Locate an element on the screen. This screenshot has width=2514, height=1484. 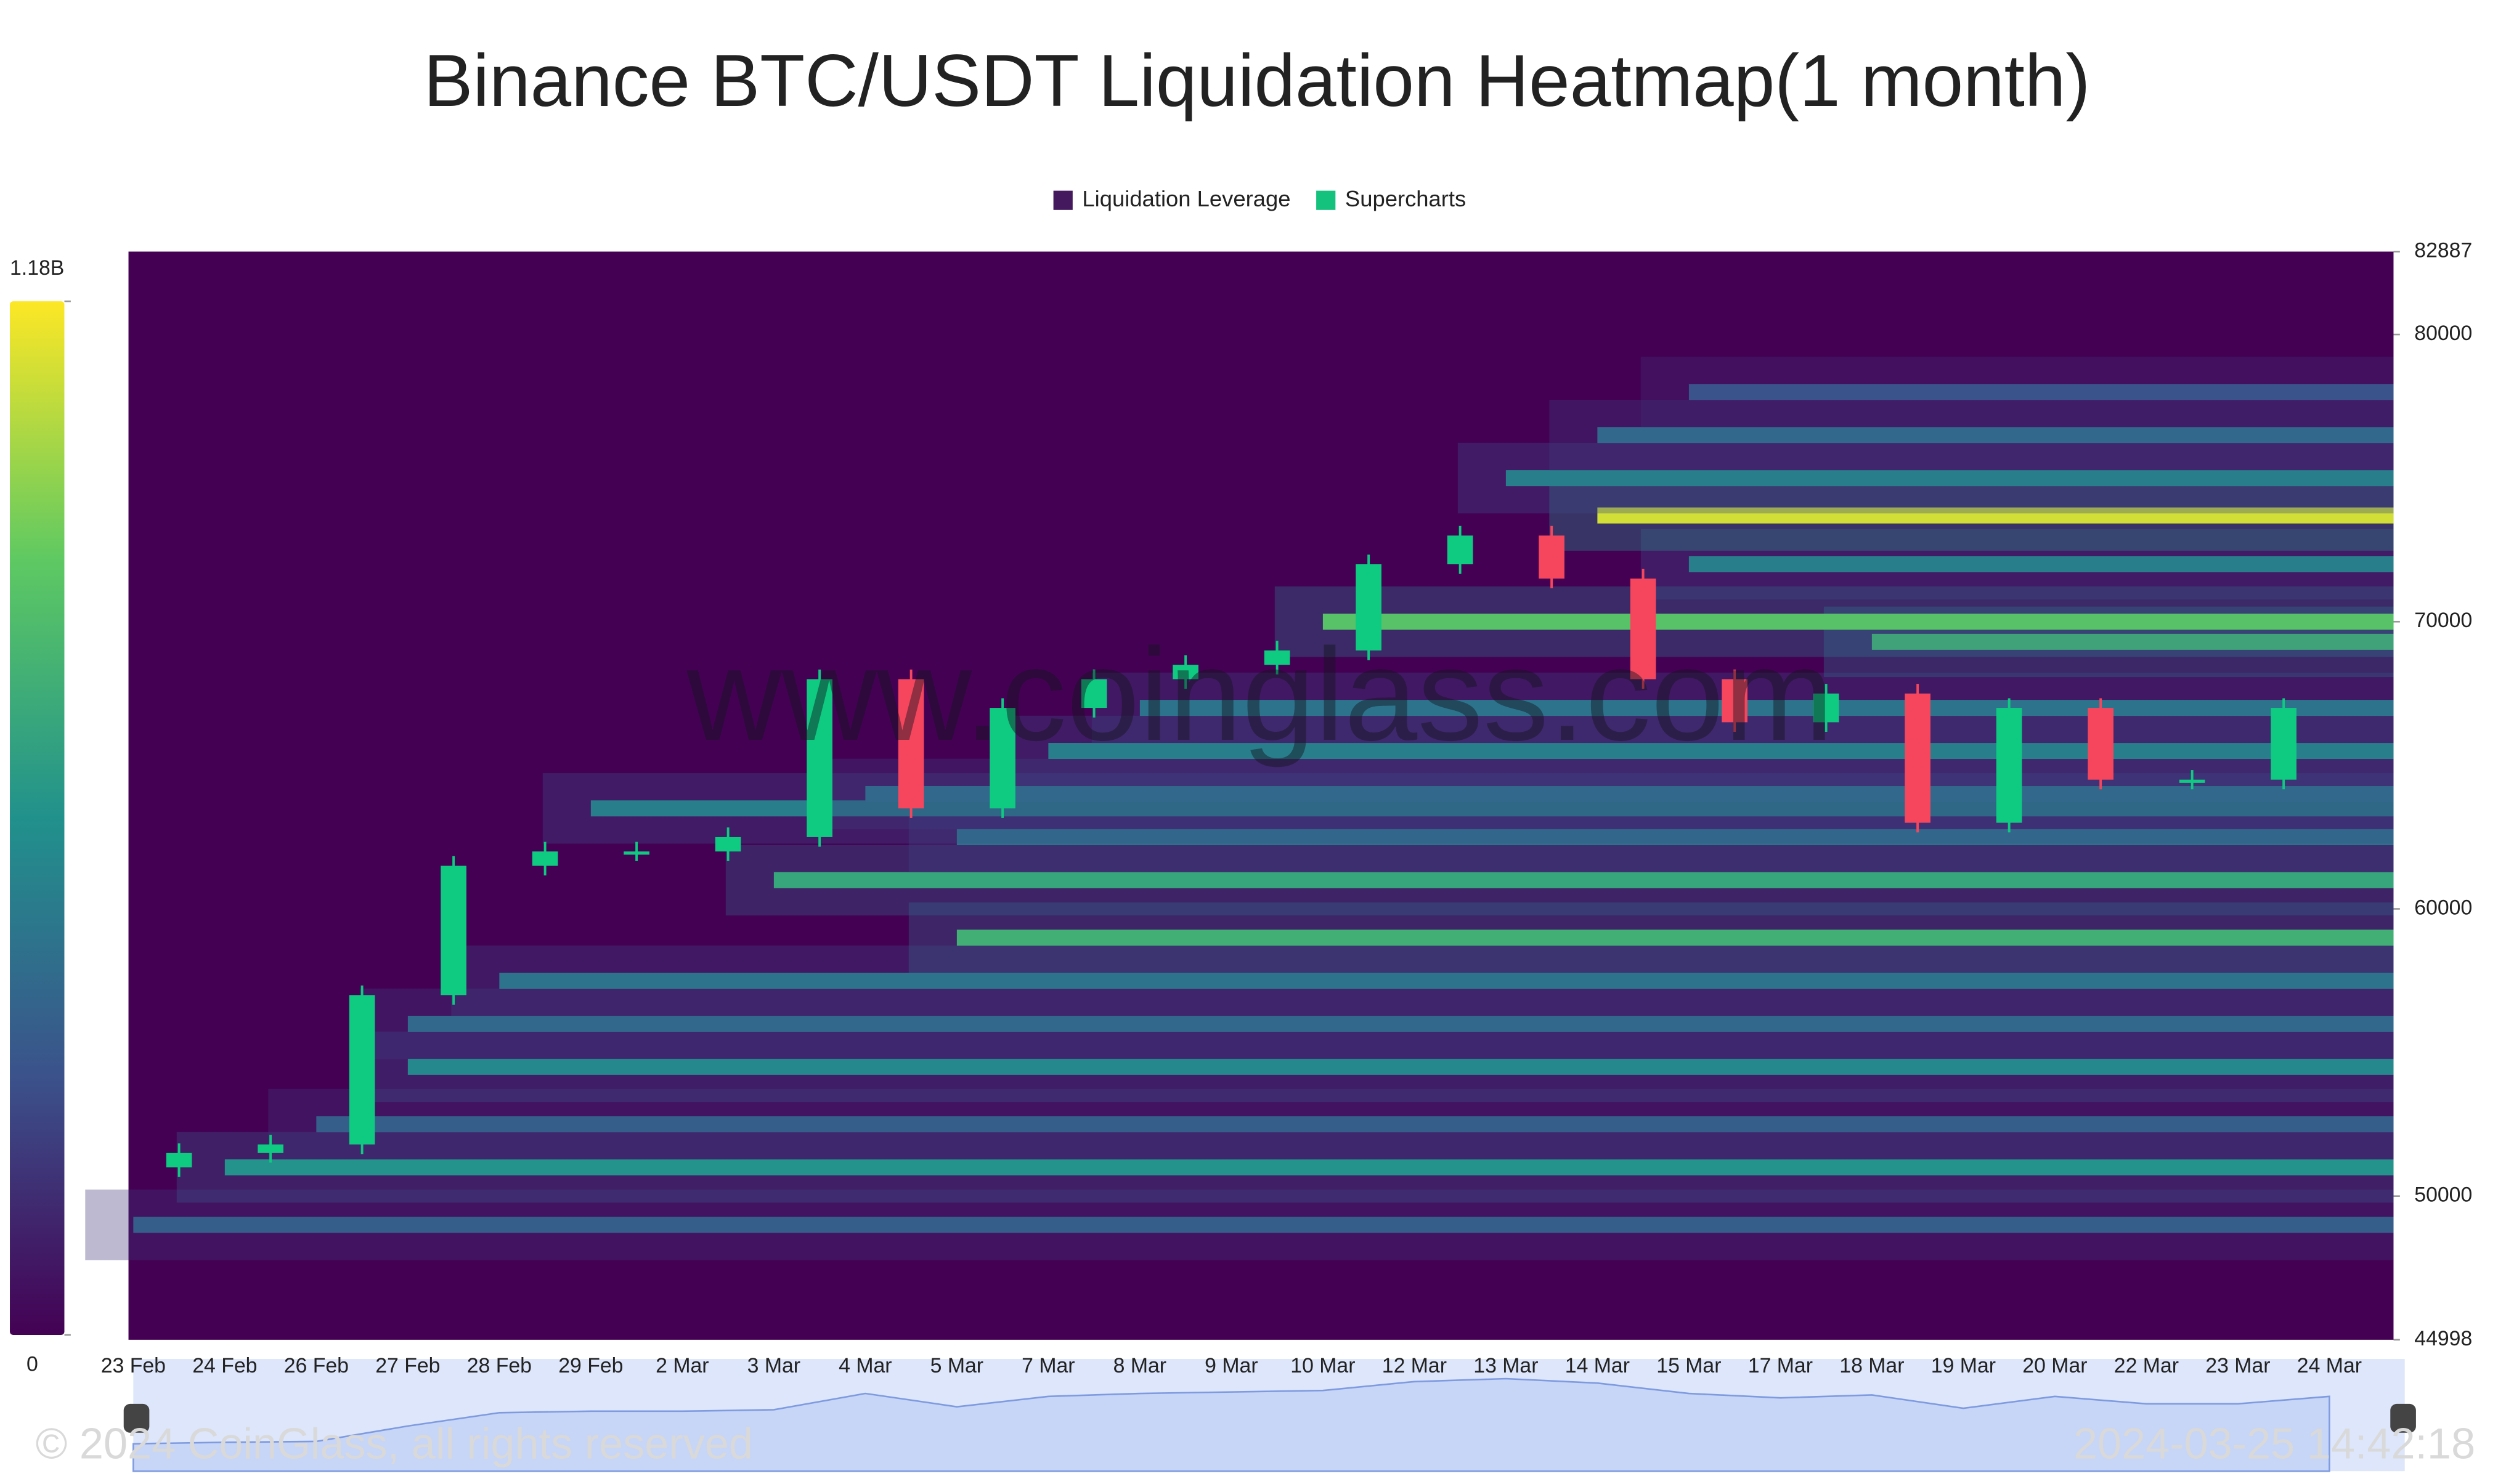
y-tick-label: 60000 is located at coordinates (2443, 907).